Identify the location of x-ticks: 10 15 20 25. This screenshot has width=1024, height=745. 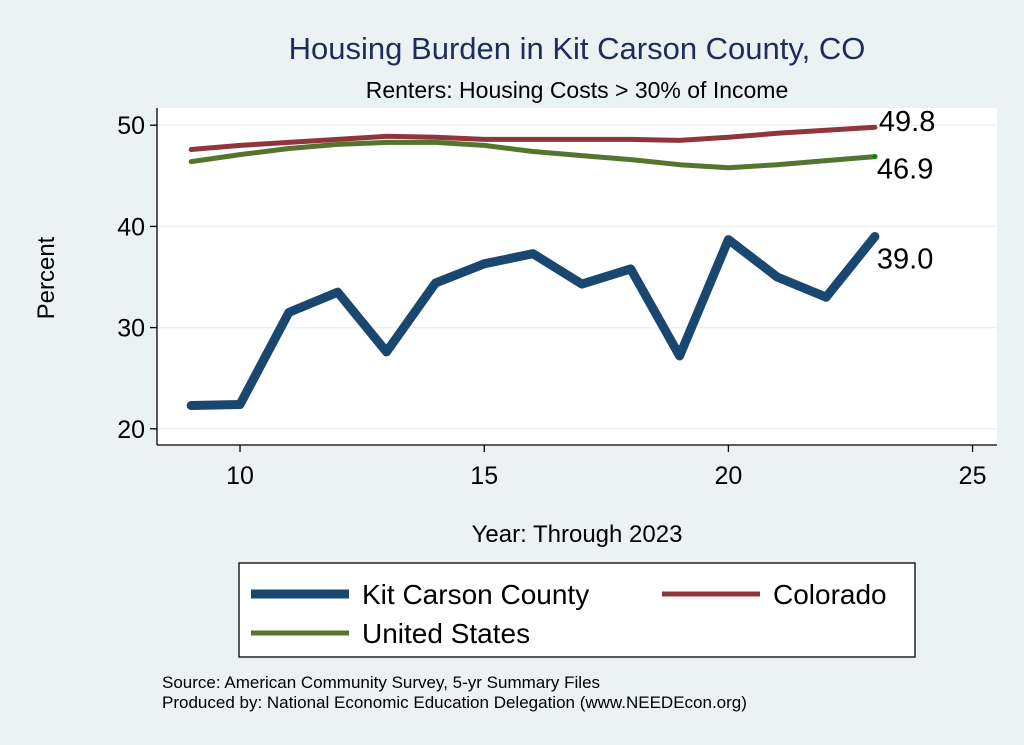
(606, 467).